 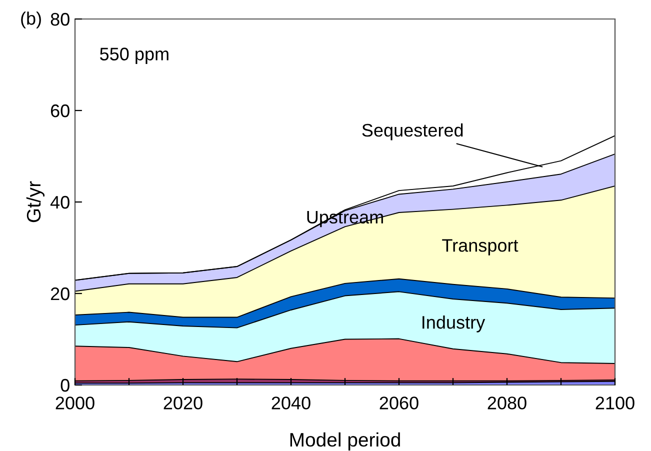 What do you see at coordinates (345, 441) in the screenshot?
I see `x-axis-title: Model period` at bounding box center [345, 441].